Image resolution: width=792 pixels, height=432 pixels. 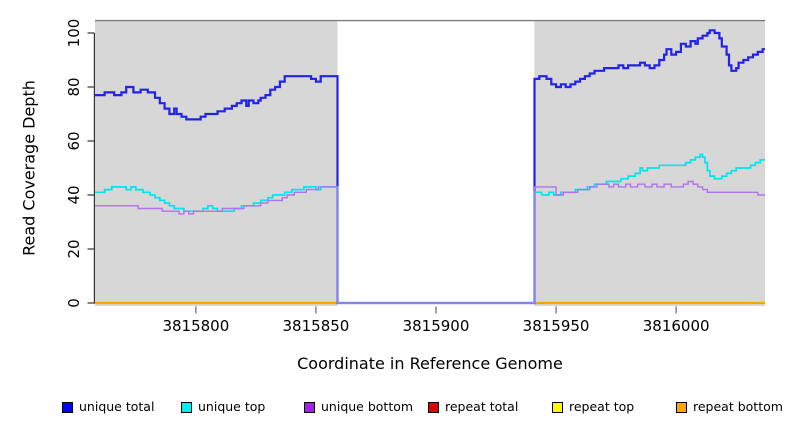 What do you see at coordinates (602, 406) in the screenshot?
I see `legend-label: repeat top` at bounding box center [602, 406].